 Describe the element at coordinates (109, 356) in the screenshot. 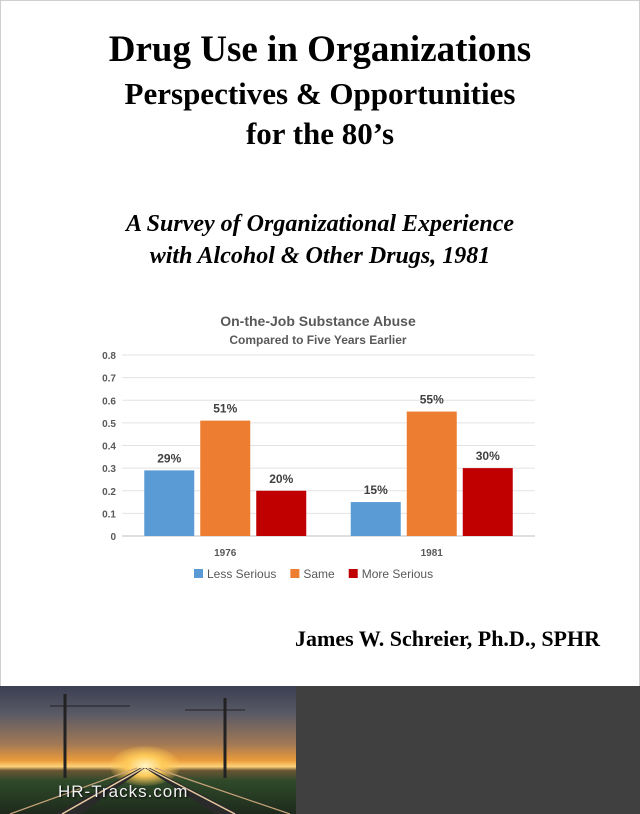

I see `y-tick-label: 0.8` at that location.